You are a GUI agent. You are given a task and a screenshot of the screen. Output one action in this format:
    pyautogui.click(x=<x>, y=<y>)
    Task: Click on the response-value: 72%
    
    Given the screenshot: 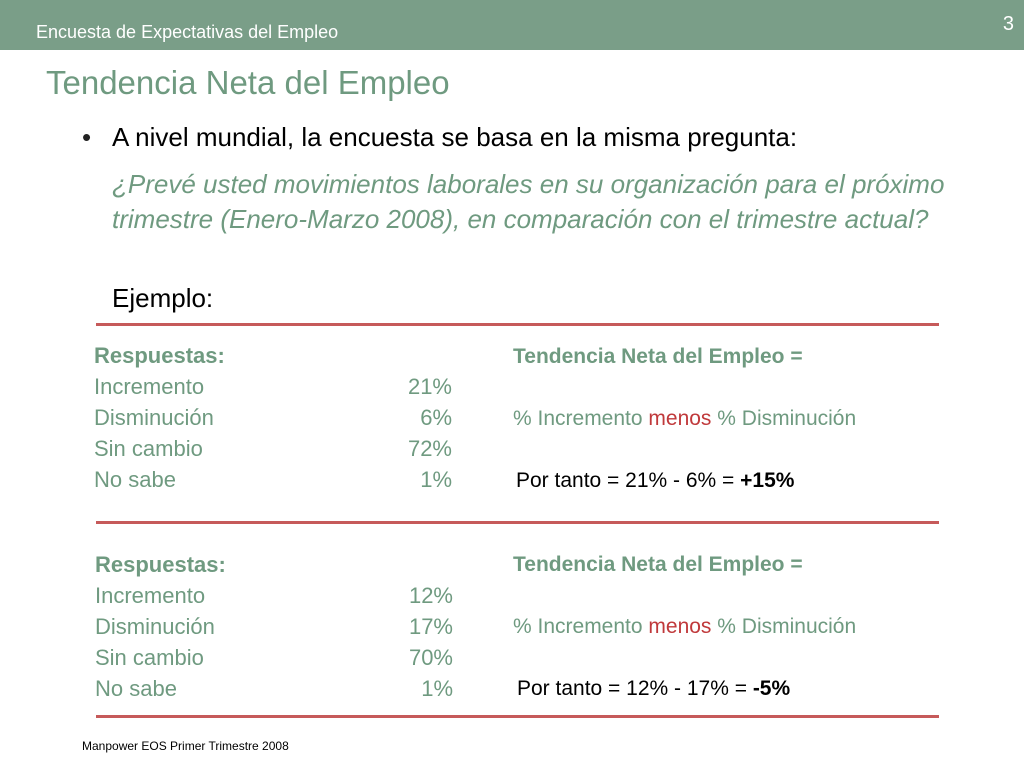 What is the action you would take?
    pyautogui.click(x=429, y=448)
    